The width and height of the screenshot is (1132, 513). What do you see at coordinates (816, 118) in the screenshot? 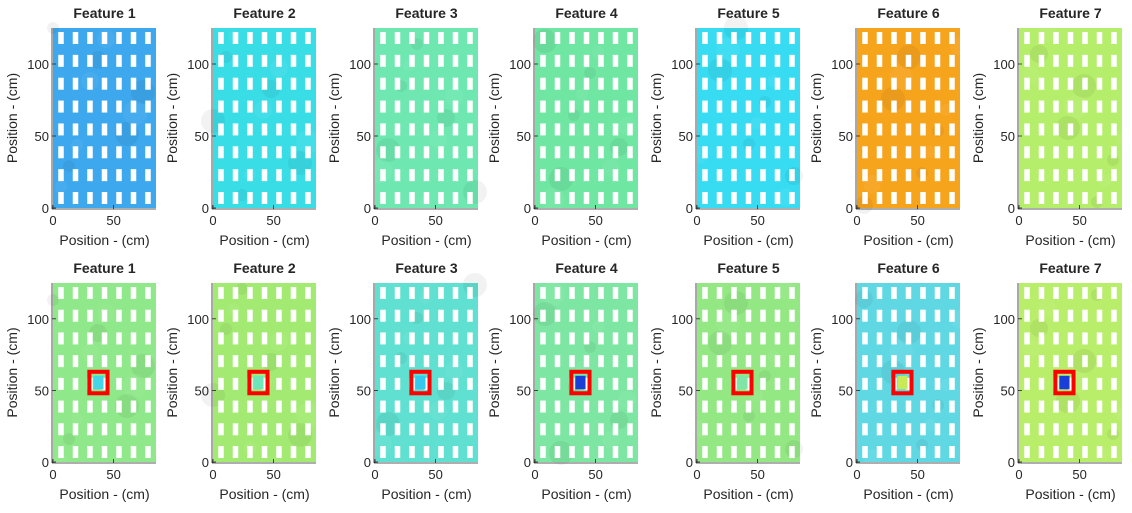
I see `y-axis-label: Position - (cm)` at bounding box center [816, 118].